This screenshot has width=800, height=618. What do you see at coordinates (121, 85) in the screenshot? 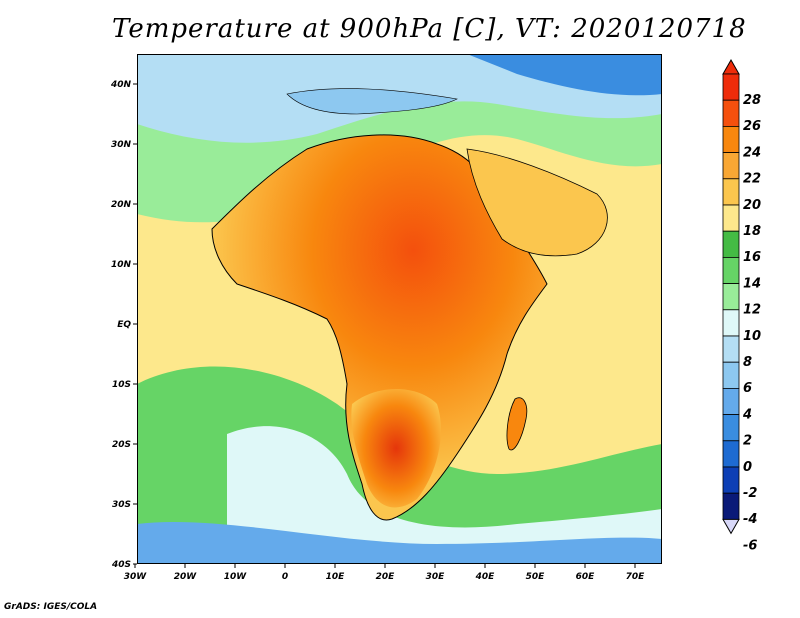
I see `lat-tick-label: 40N` at bounding box center [121, 85].